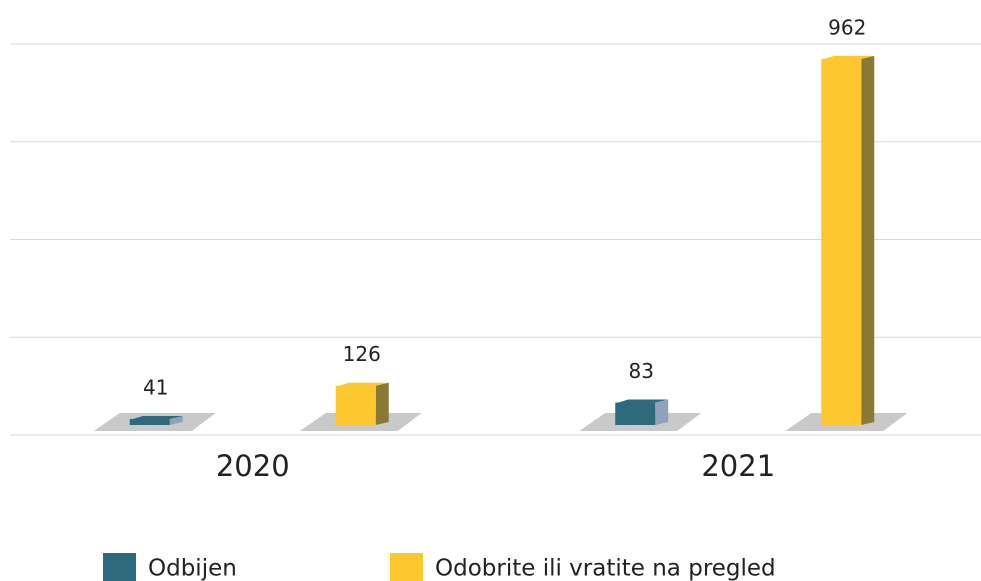 Image resolution: width=981 pixels, height=581 pixels. What do you see at coordinates (605, 568) in the screenshot?
I see `legend-label: Odobrite ili vratite na pregled` at bounding box center [605, 568].